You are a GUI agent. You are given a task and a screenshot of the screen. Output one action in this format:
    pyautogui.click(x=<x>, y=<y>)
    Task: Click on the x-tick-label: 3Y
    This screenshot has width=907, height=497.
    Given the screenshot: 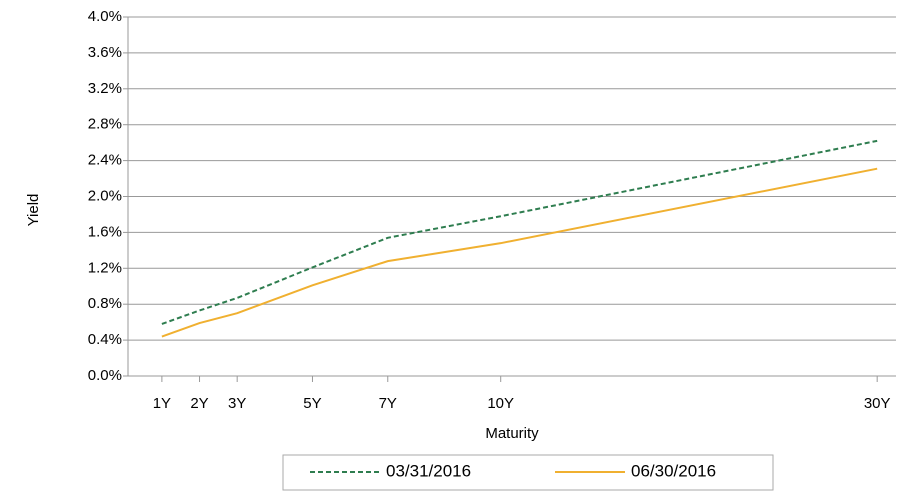 What is the action you would take?
    pyautogui.click(x=237, y=403)
    